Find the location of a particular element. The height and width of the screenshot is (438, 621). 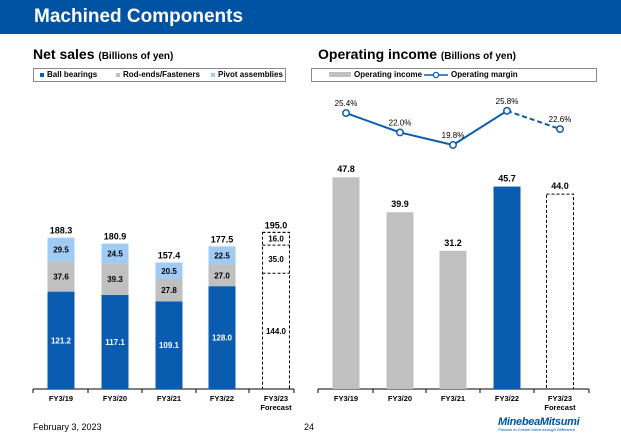

operating-income-legend: Operating income Operating margin is located at coordinates (454, 75).